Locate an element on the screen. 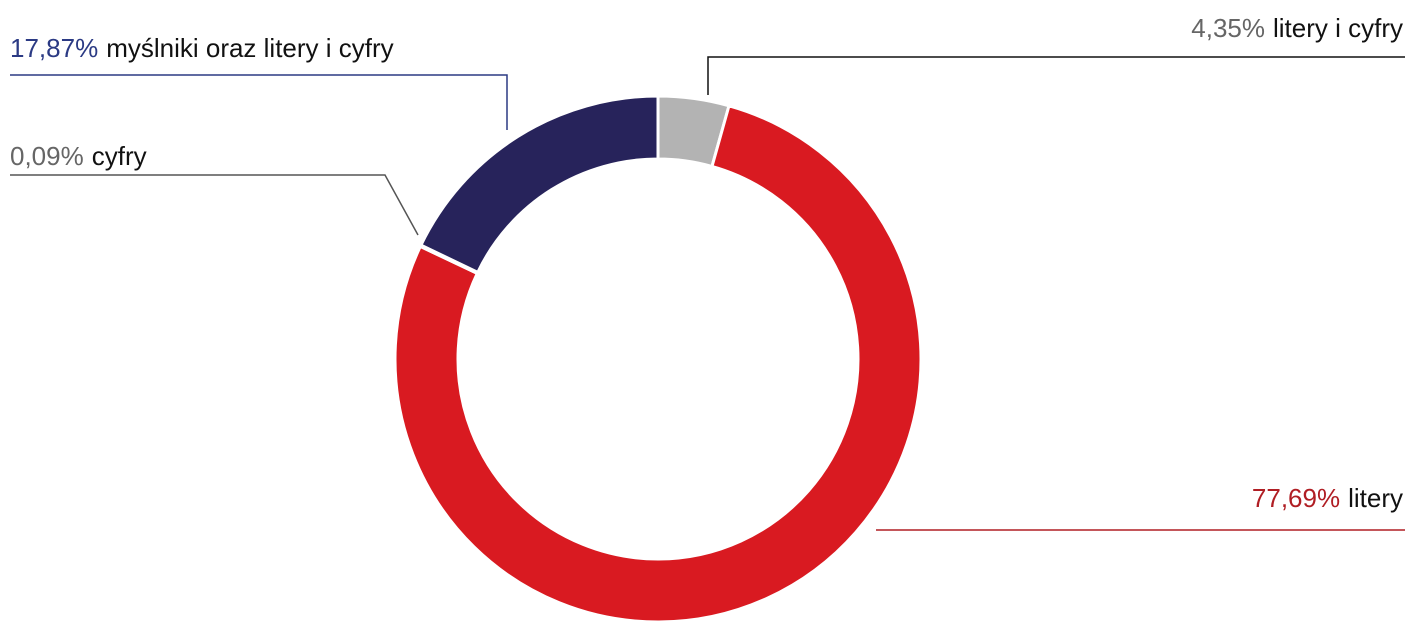 The width and height of the screenshot is (1412, 621). category-label: myślniki oraz litery i cyfry is located at coordinates (249, 48).